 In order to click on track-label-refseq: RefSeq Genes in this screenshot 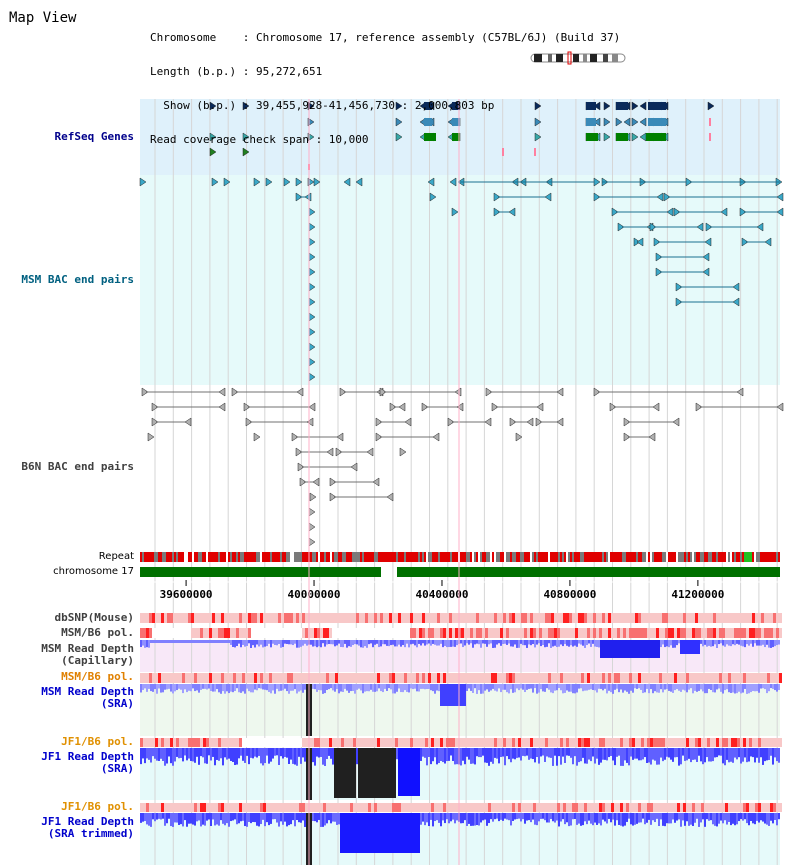, I will do `click(94, 136)`.